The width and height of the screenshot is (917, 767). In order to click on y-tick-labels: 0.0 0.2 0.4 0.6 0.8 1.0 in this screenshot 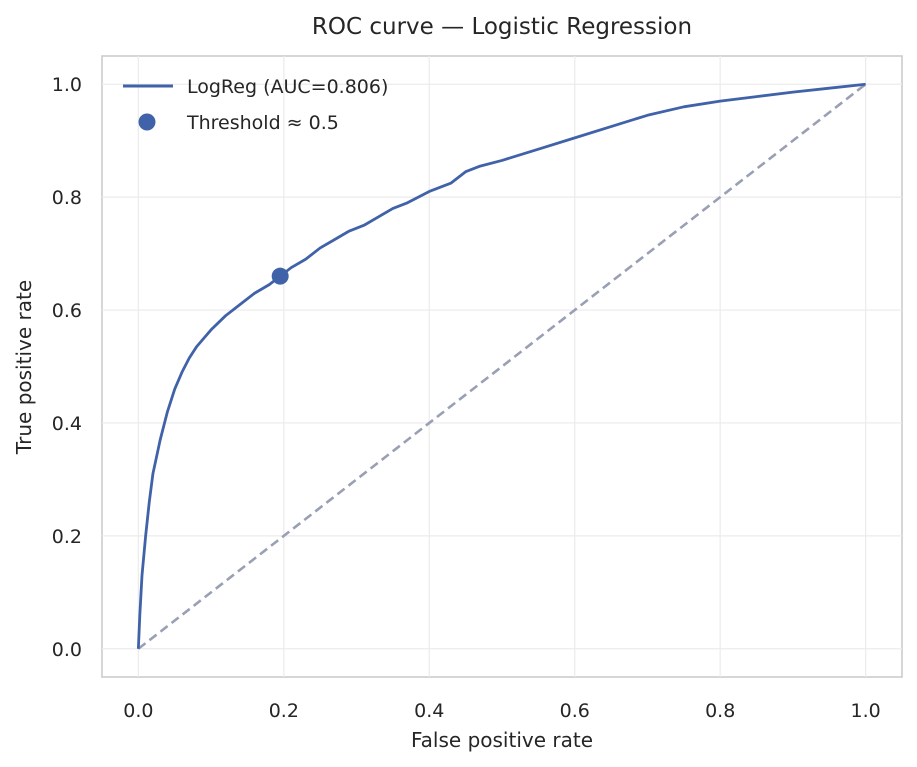, I will do `click(67, 367)`.